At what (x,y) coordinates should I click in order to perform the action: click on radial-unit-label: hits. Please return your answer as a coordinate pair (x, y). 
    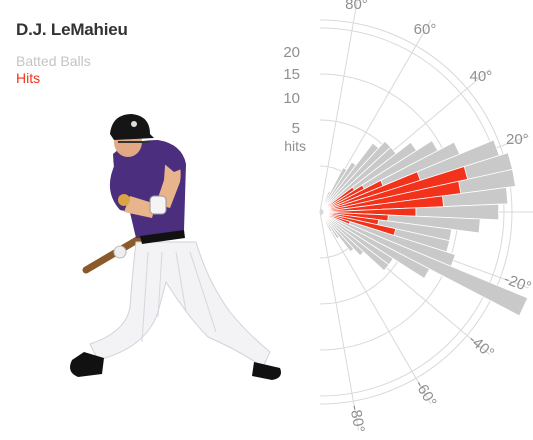
    Looking at the image, I should click on (295, 146).